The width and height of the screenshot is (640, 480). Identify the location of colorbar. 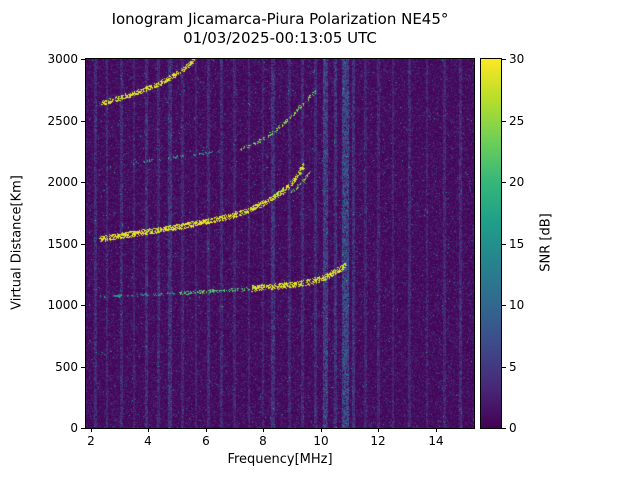
(491, 243).